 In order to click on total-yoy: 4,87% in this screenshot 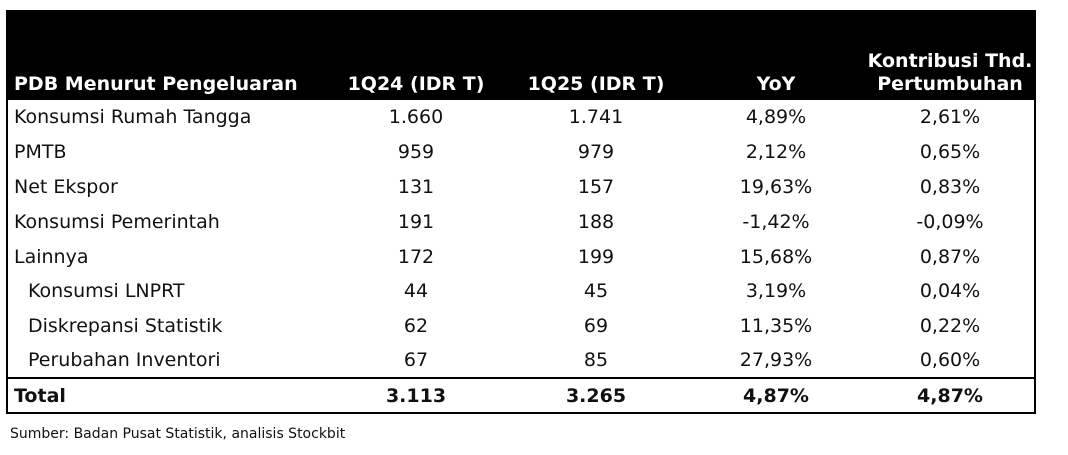, I will do `click(776, 394)`.